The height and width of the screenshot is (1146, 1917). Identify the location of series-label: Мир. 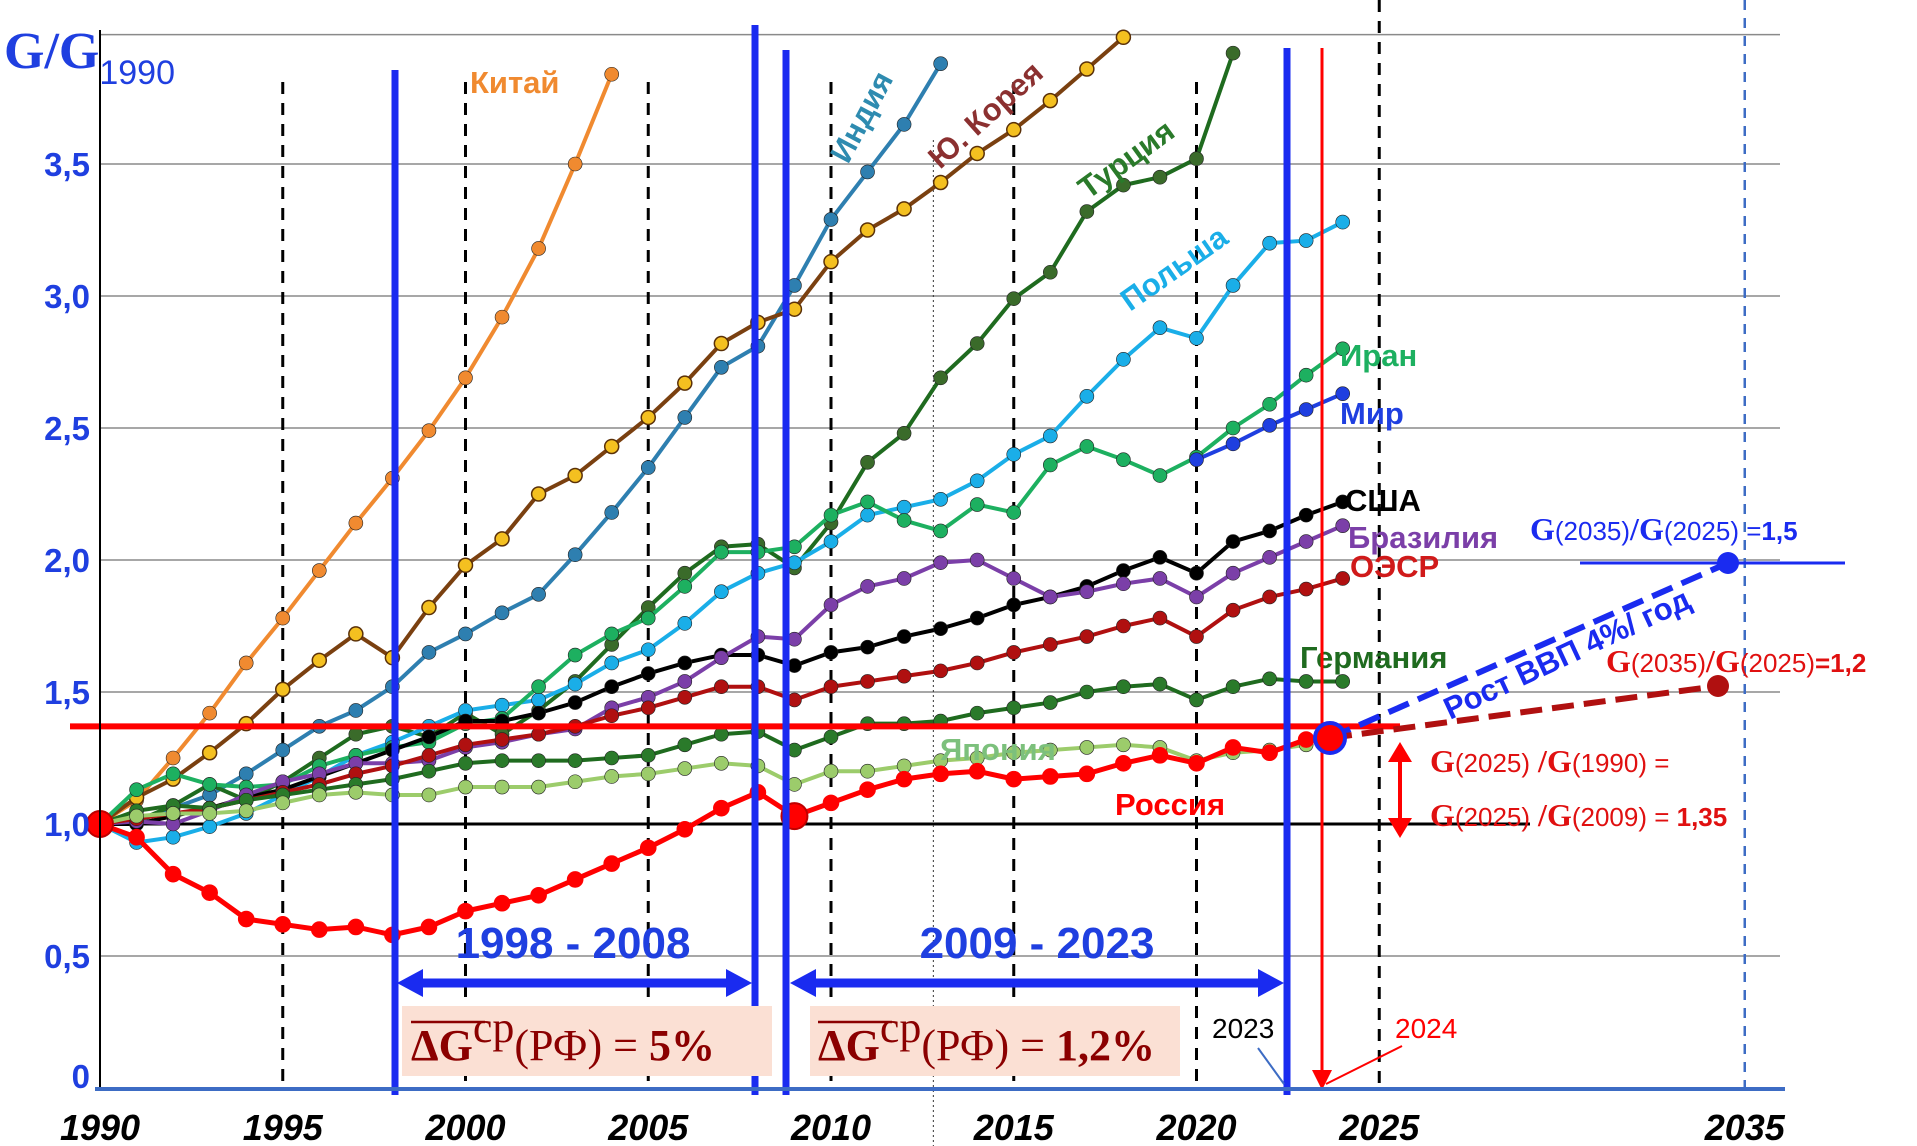
(1372, 413).